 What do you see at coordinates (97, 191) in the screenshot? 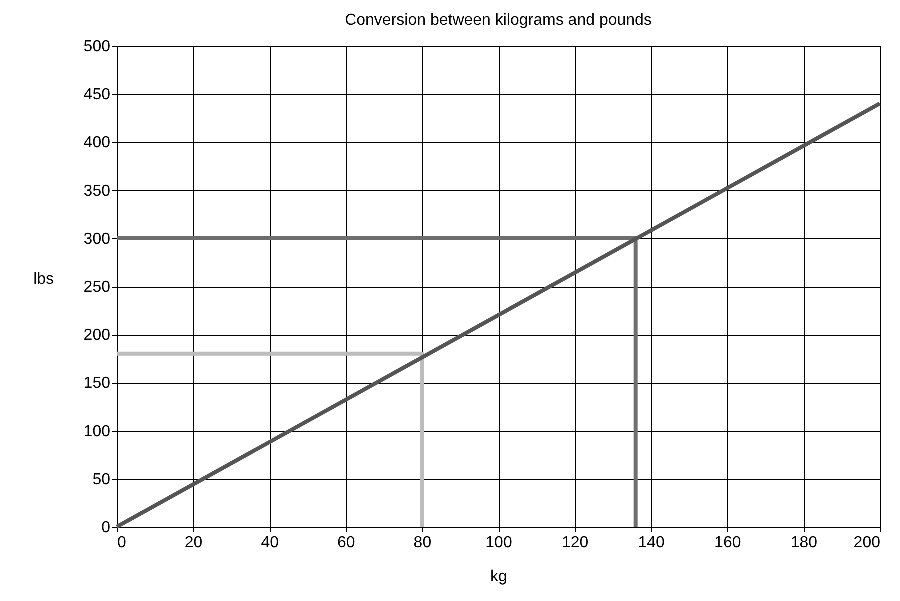
I see `y-tick-label: 350` at bounding box center [97, 191].